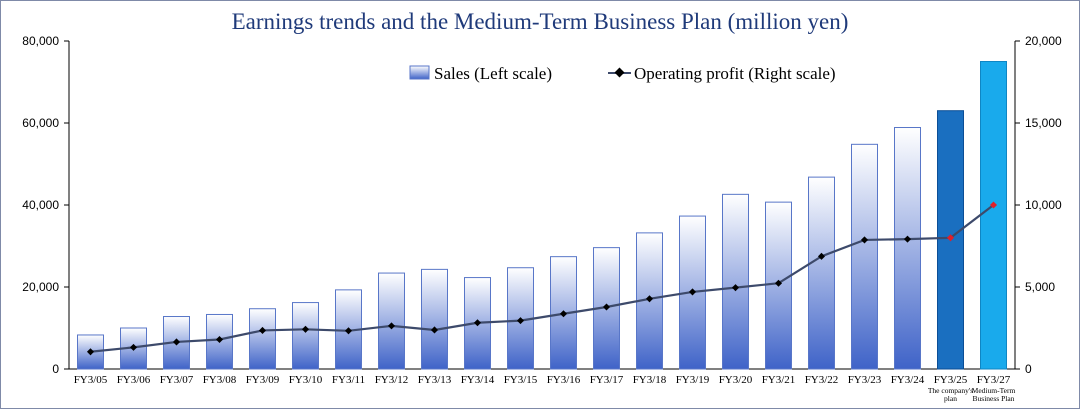 The image size is (1080, 409). Describe the element at coordinates (736, 380) in the screenshot. I see `x-tick-label: FY3/20` at that location.